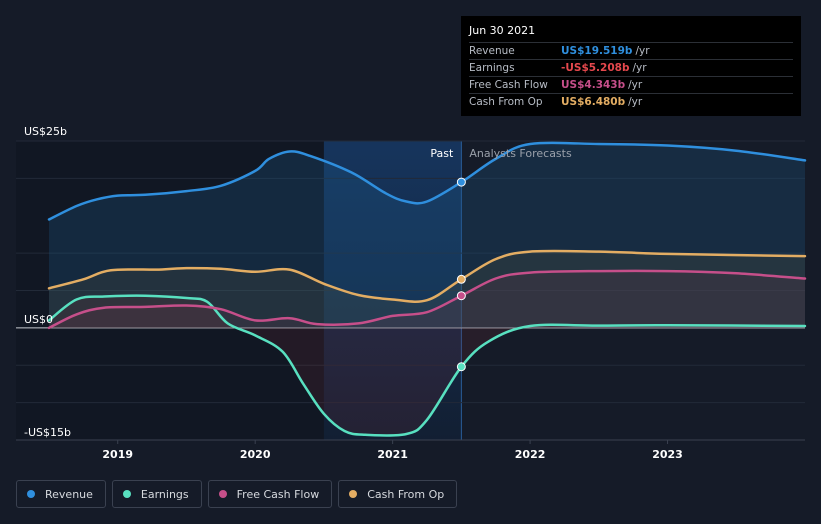 The image size is (821, 524). I want to click on legend-label: Free Cash Flow, so click(278, 494).